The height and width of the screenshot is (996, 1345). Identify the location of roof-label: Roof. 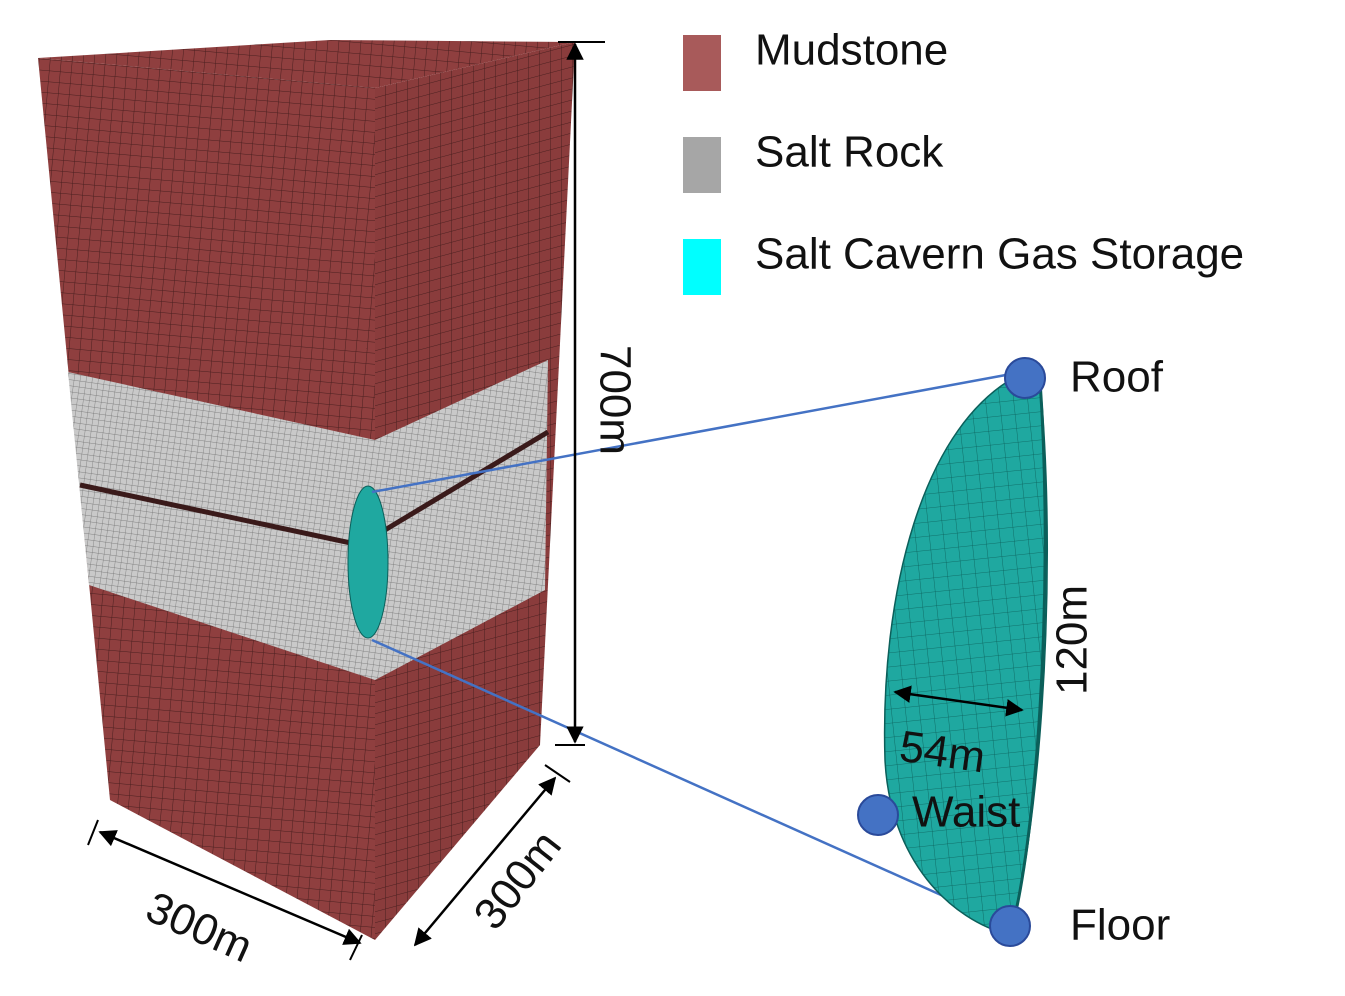
(1117, 377).